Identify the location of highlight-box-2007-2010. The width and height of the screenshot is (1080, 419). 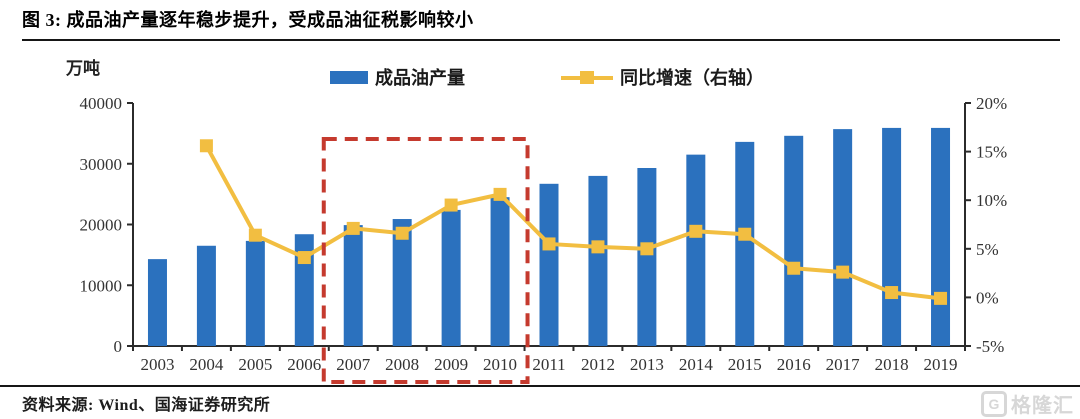
(425, 260).